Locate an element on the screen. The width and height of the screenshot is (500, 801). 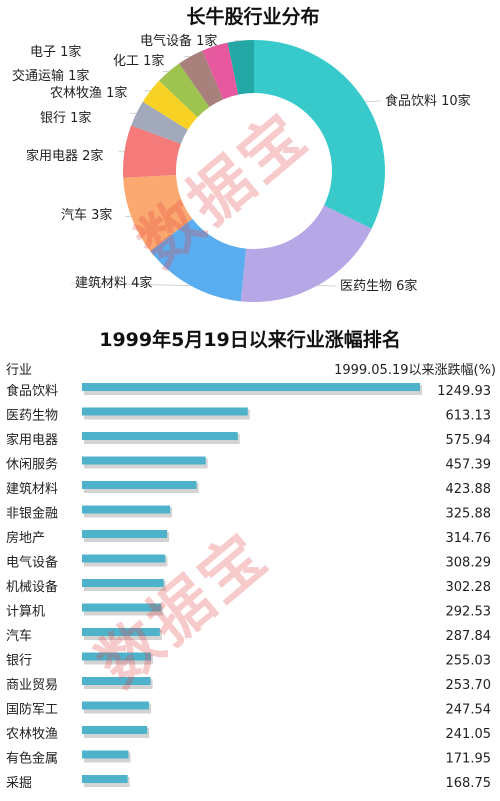
bar-category-label: 电气设备 is located at coordinates (32, 563).